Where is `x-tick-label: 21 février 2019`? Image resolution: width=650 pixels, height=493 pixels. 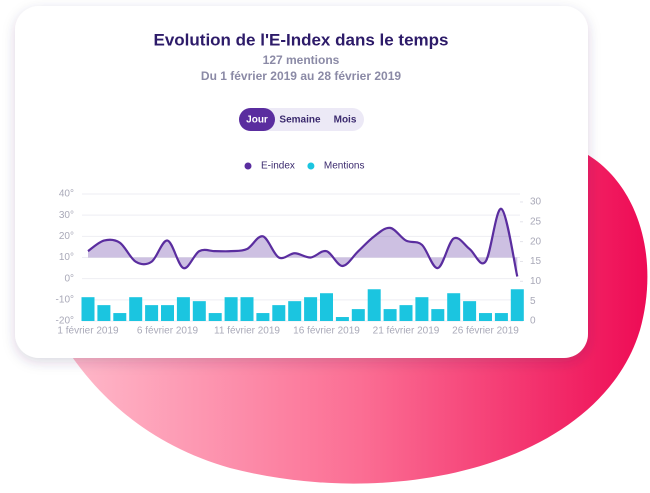
x-tick-label: 21 février 2019 is located at coordinates (406, 331).